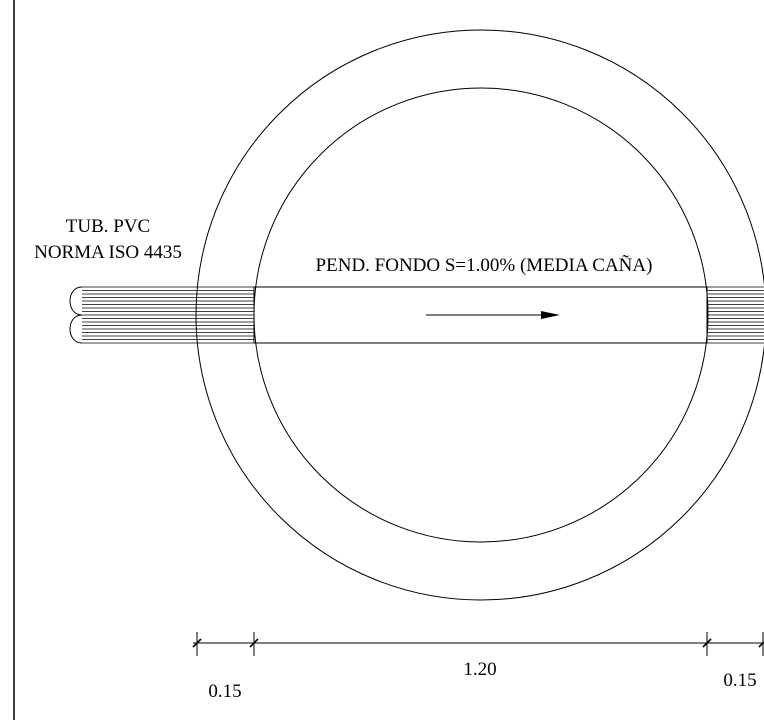  Describe the element at coordinates (76, 315) in the screenshot. I see `pipe-end-cap` at that location.